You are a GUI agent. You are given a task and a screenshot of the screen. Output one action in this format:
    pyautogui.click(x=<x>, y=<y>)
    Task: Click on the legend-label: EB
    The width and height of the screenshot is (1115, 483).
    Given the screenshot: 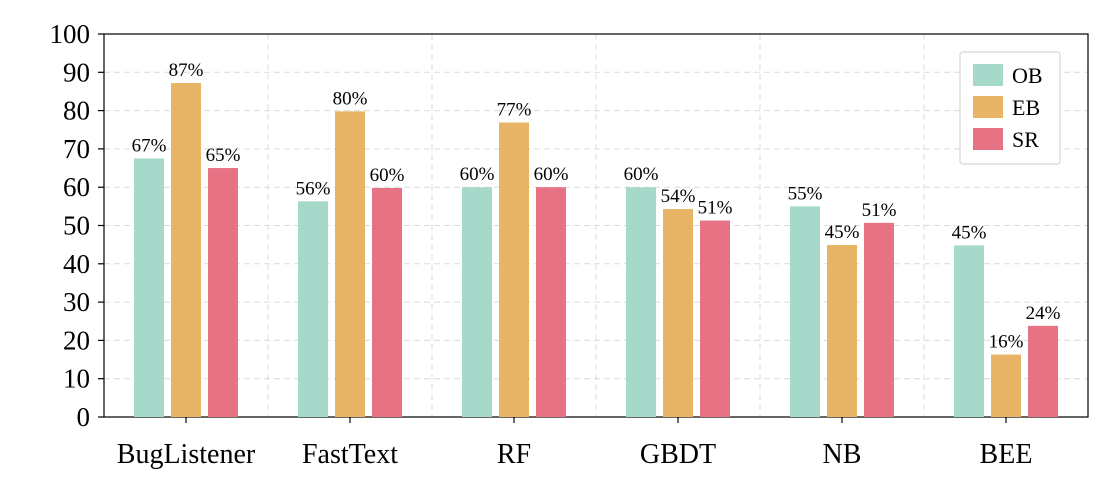 What is the action you would take?
    pyautogui.click(x=1026, y=107)
    